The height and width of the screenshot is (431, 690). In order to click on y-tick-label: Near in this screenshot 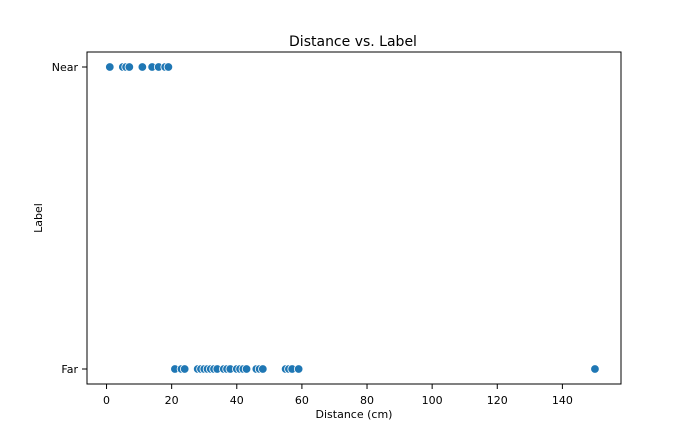, I will do `click(65, 67)`.